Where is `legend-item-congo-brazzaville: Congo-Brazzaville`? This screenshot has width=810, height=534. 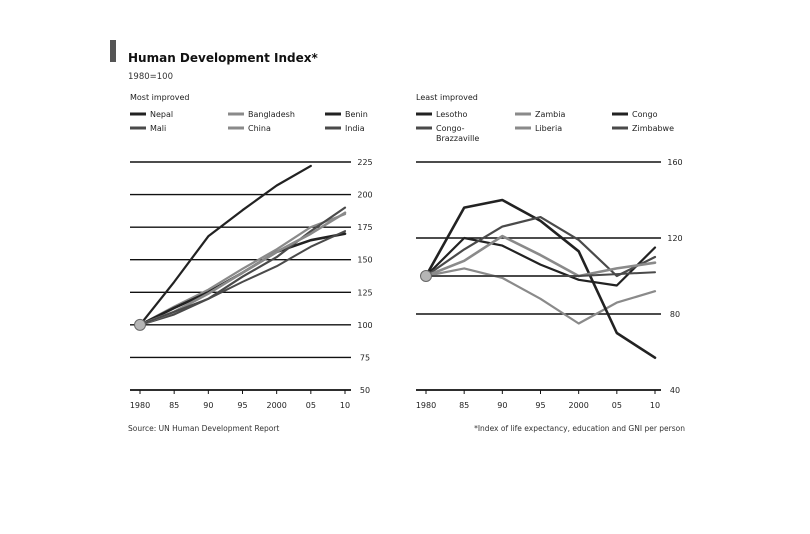 legend-item-congo-brazzaville: Congo-Brazzaville is located at coordinates (447, 133).